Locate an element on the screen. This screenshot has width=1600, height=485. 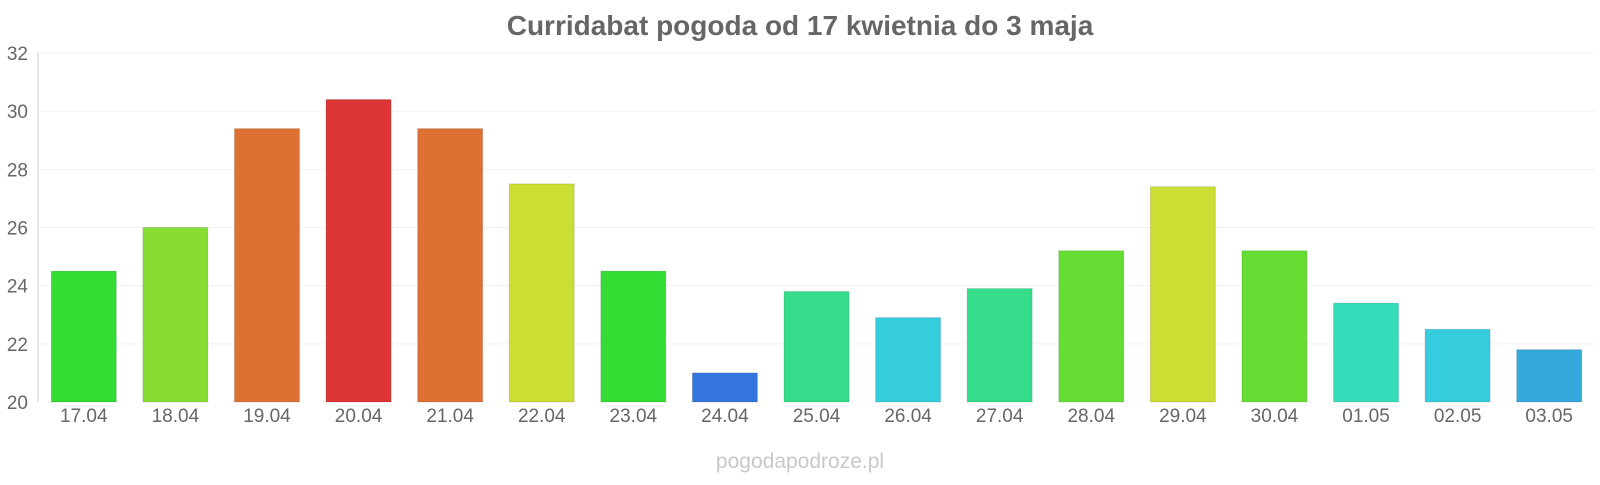
x-tick-label: 17.04 is located at coordinates (84, 416).